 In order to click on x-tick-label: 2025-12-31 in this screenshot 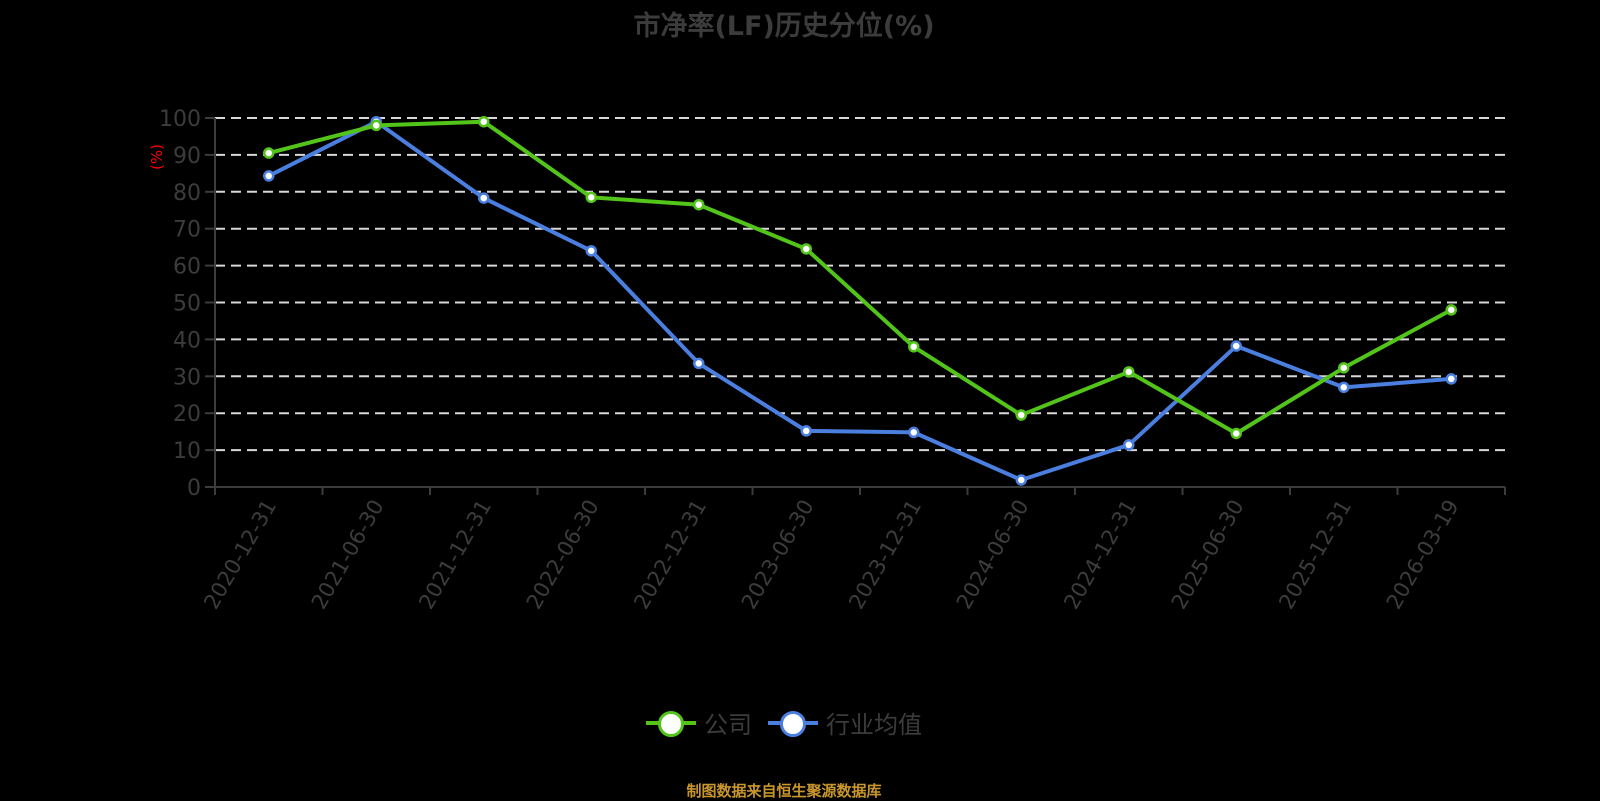, I will do `click(1315, 555)`.